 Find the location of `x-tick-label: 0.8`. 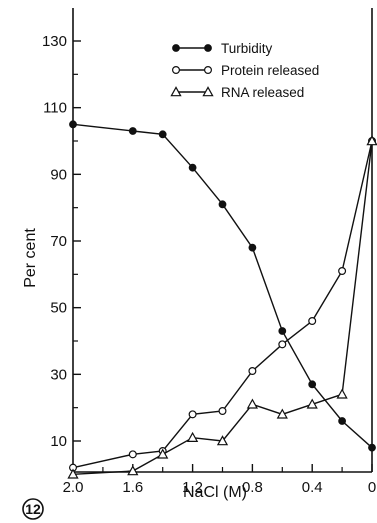

x-tick-label: 0.8 is located at coordinates (252, 487).